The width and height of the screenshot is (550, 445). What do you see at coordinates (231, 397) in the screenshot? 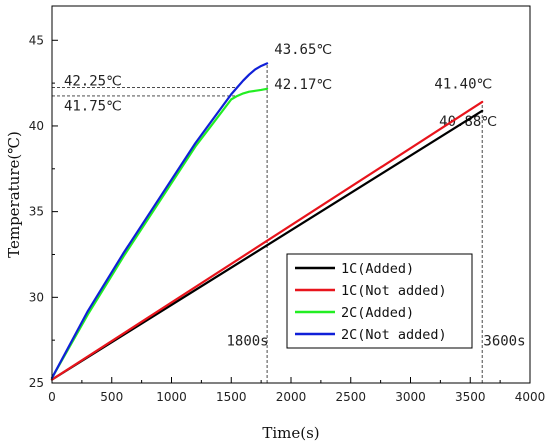
I see `x-tick-label: 1500` at bounding box center [231, 397].